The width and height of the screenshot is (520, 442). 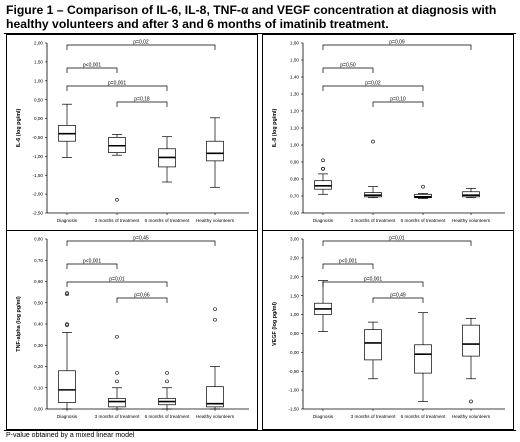 What do you see at coordinates (38, 213) in the screenshot?
I see `y-tick-label: -2,50` at bounding box center [38, 213].